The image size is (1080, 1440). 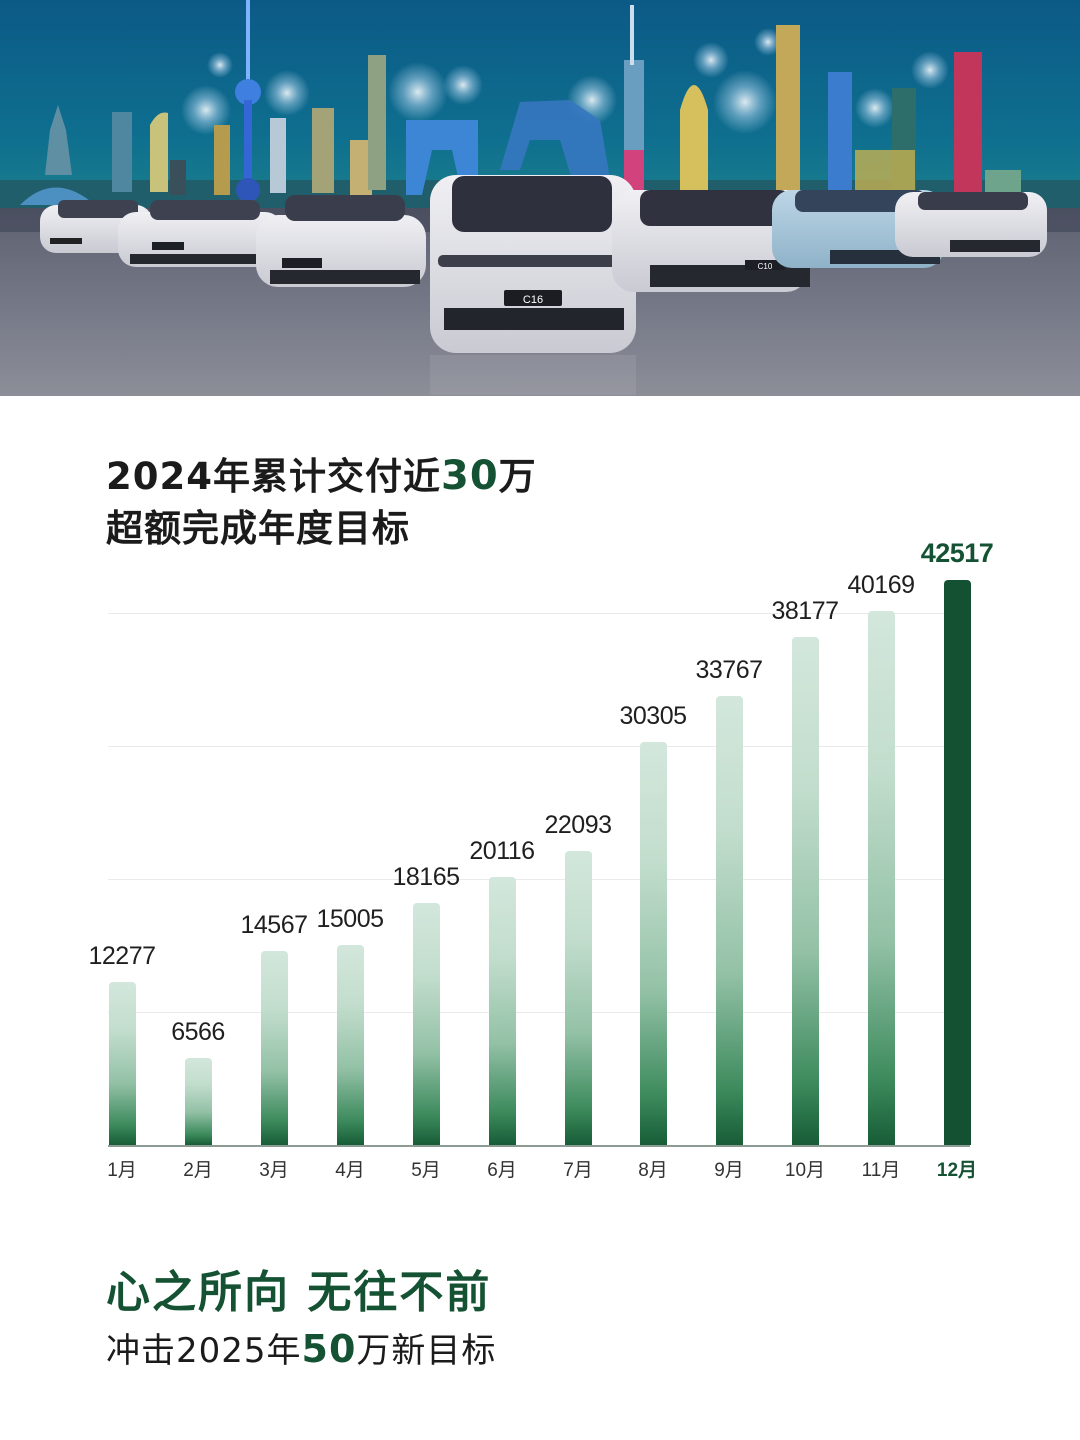 I want to click on car-c01, so click(x=200, y=233).